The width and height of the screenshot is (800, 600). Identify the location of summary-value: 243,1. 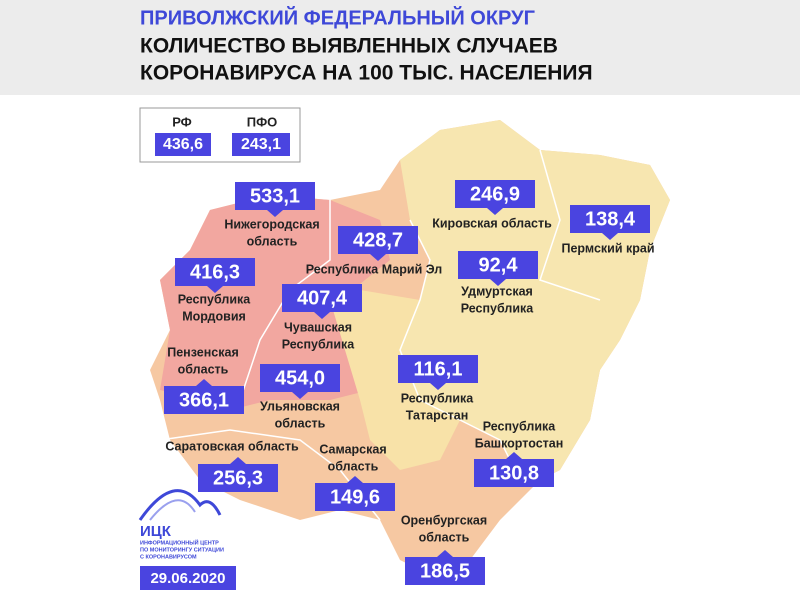
(261, 144).